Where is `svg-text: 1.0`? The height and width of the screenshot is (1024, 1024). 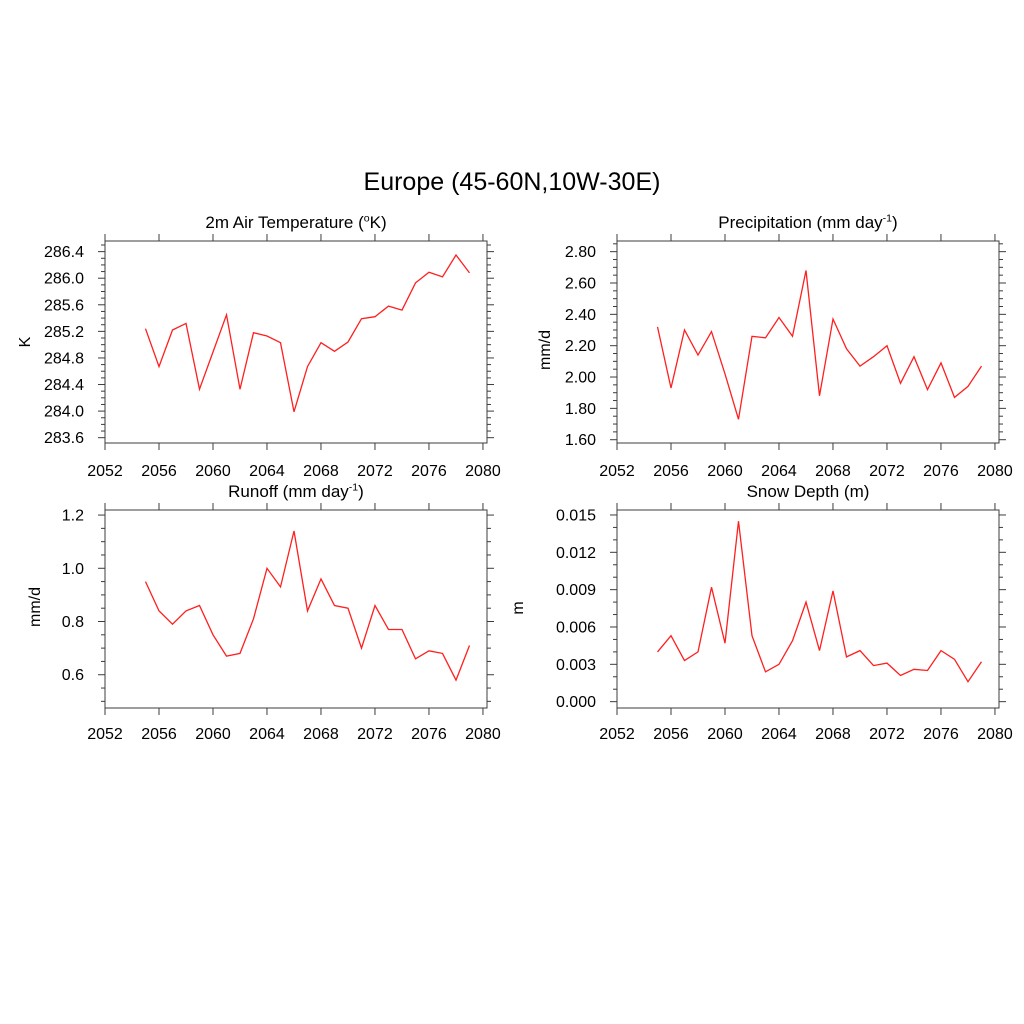 svg-text: 1.0 is located at coordinates (73, 569).